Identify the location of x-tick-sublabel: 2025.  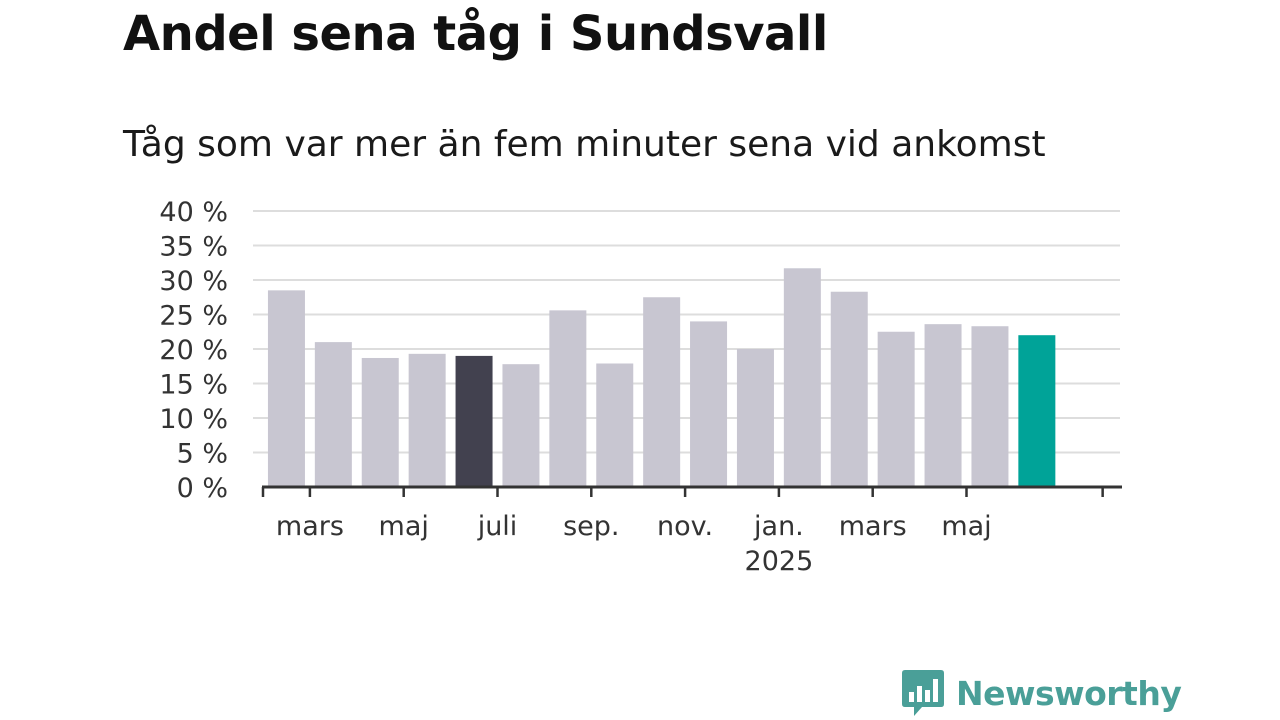
(779, 561).